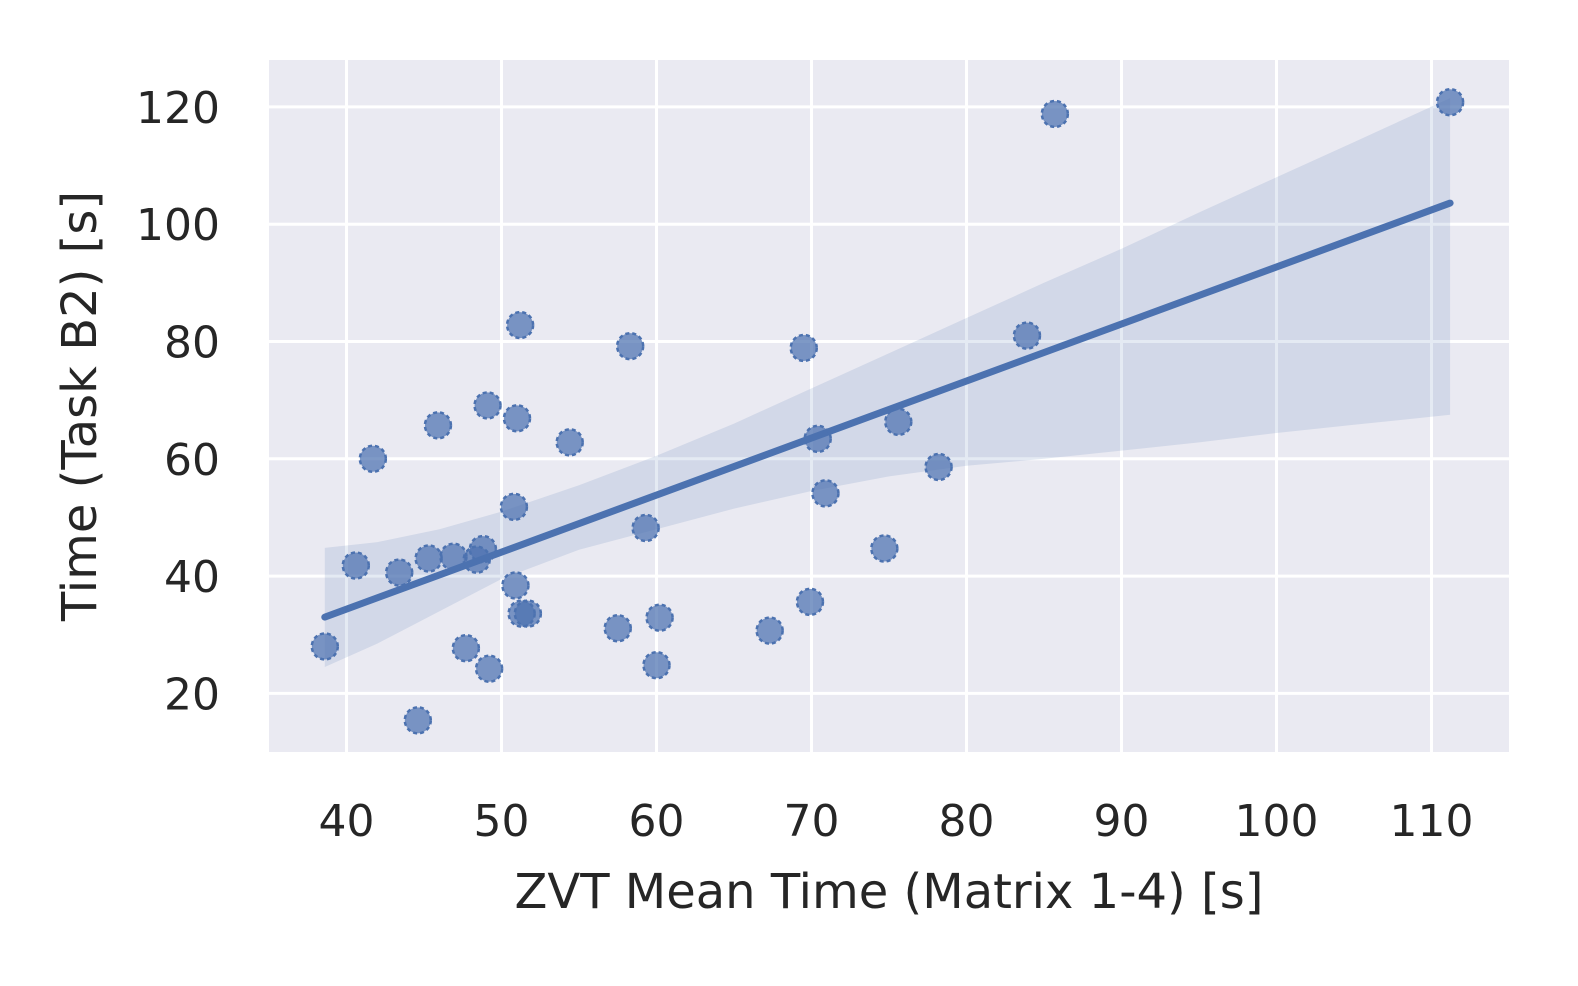  What do you see at coordinates (657, 821) in the screenshot?
I see `x-tick-label: 60` at bounding box center [657, 821].